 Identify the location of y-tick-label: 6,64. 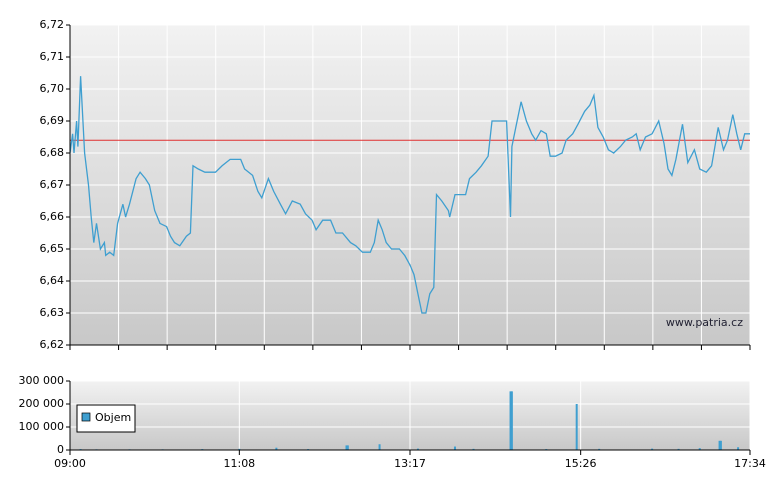
(52, 280).